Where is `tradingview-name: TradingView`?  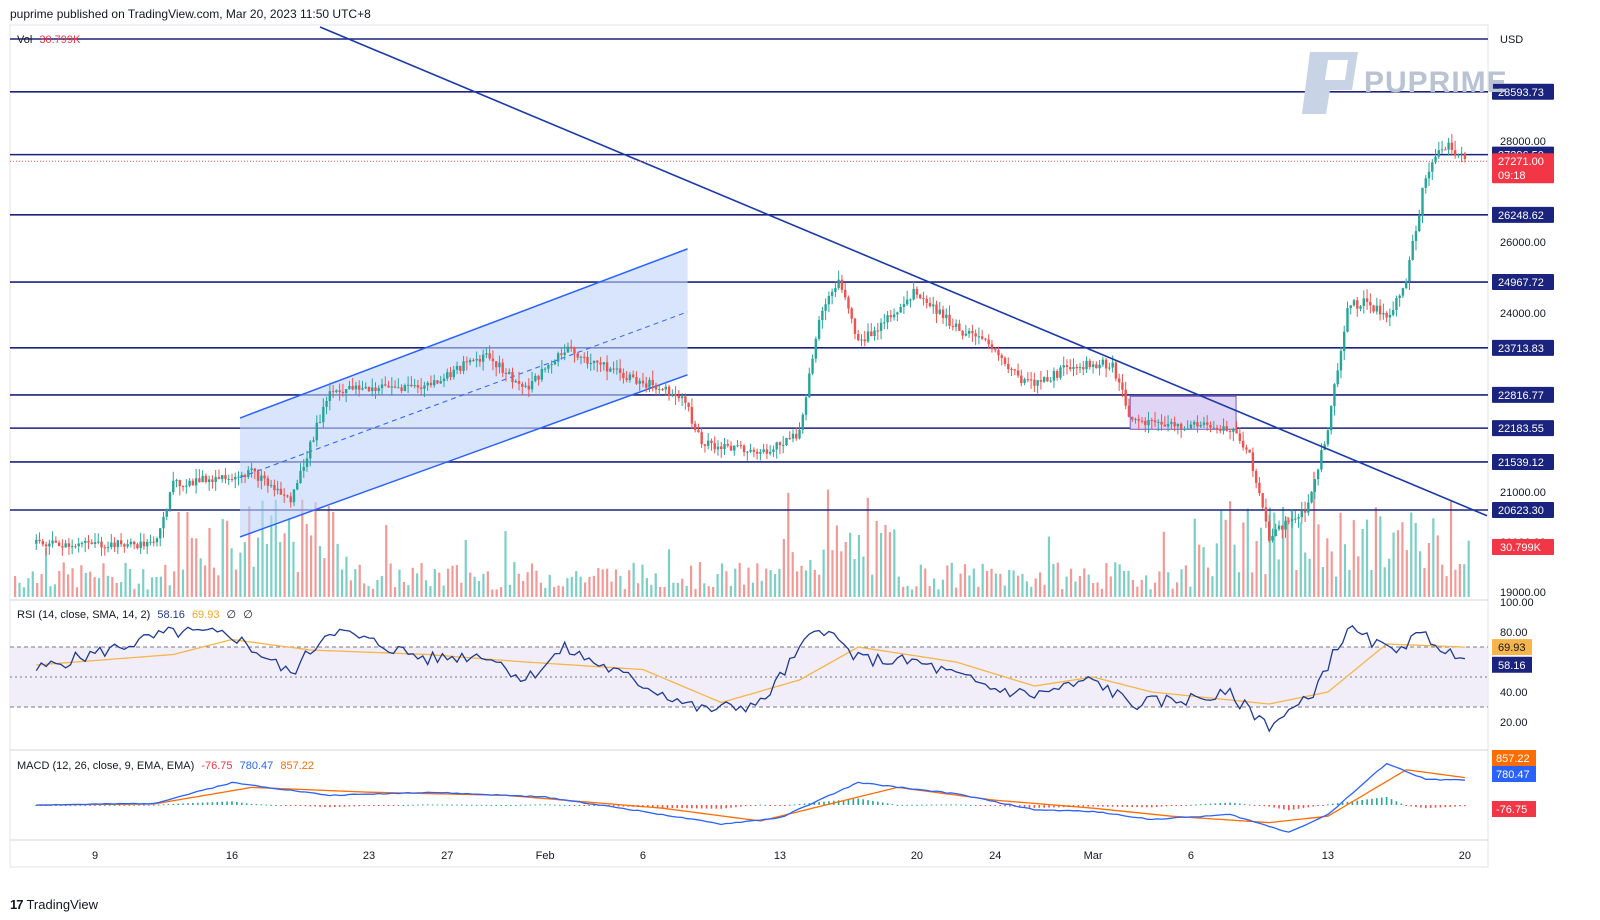
tradingview-name: TradingView is located at coordinates (62, 904).